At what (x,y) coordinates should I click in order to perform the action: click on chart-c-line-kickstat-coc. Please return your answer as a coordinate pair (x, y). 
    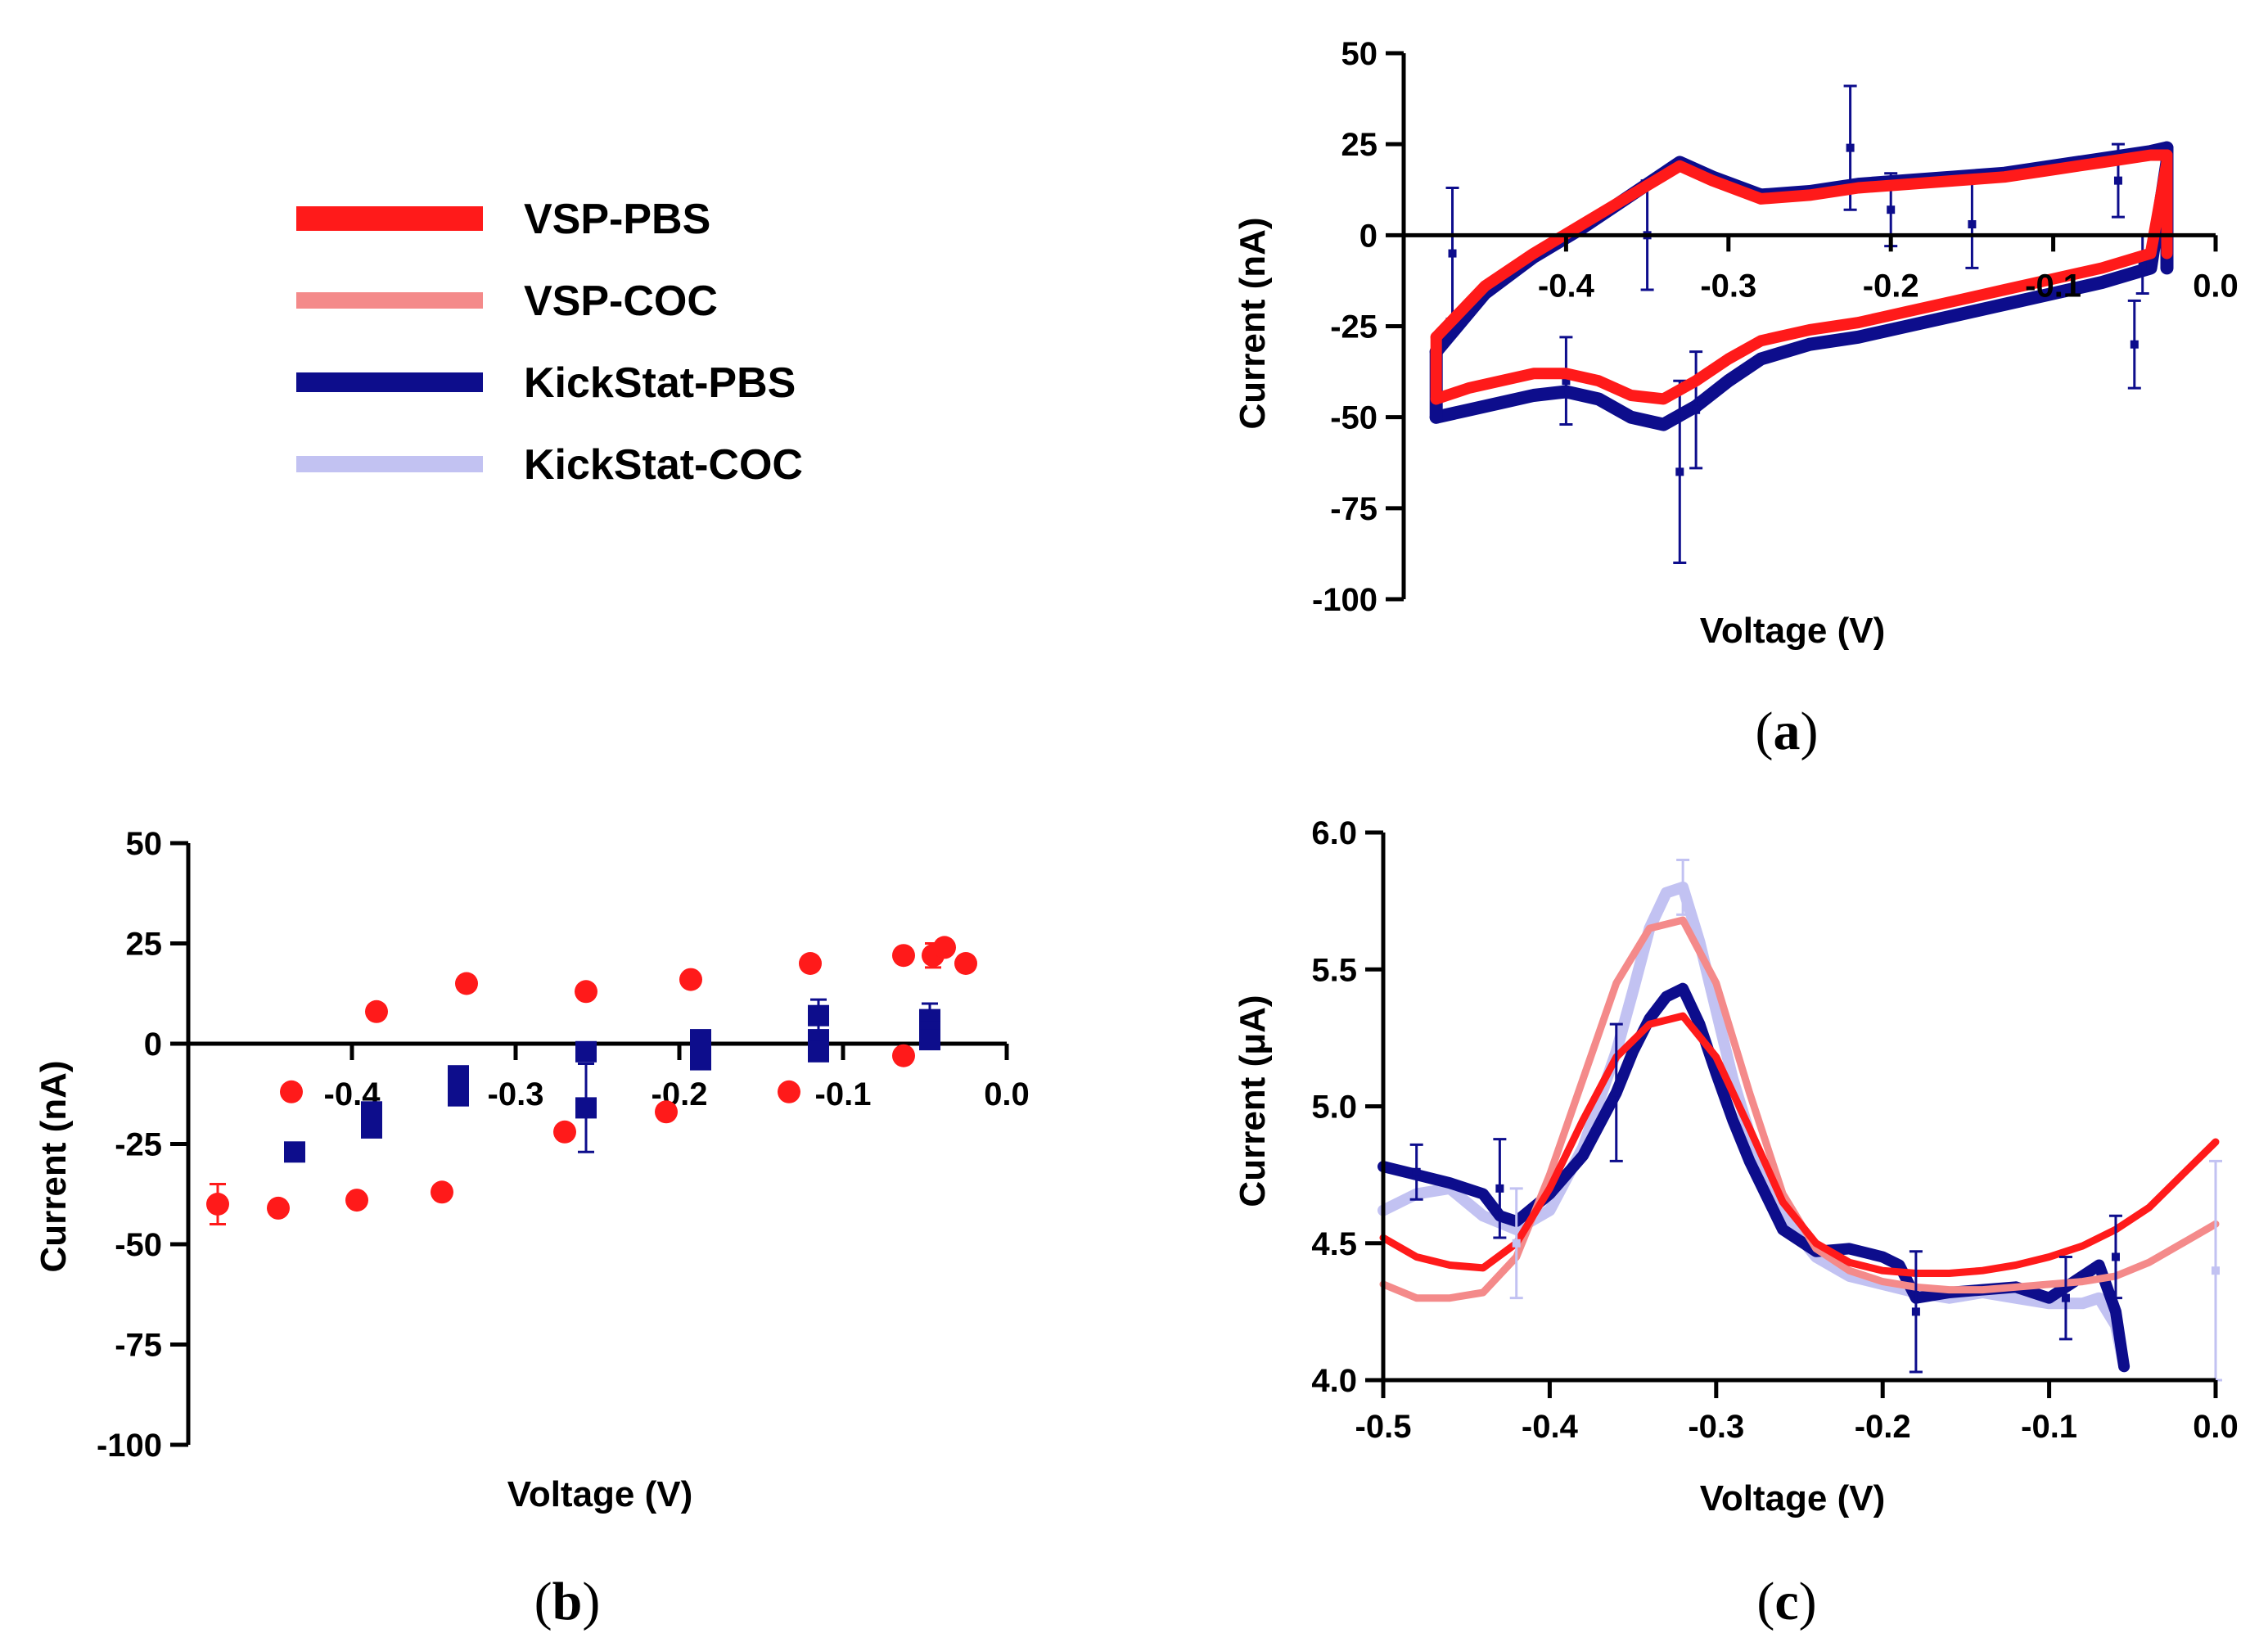
    Looking at the image, I should click on (1754, 1127).